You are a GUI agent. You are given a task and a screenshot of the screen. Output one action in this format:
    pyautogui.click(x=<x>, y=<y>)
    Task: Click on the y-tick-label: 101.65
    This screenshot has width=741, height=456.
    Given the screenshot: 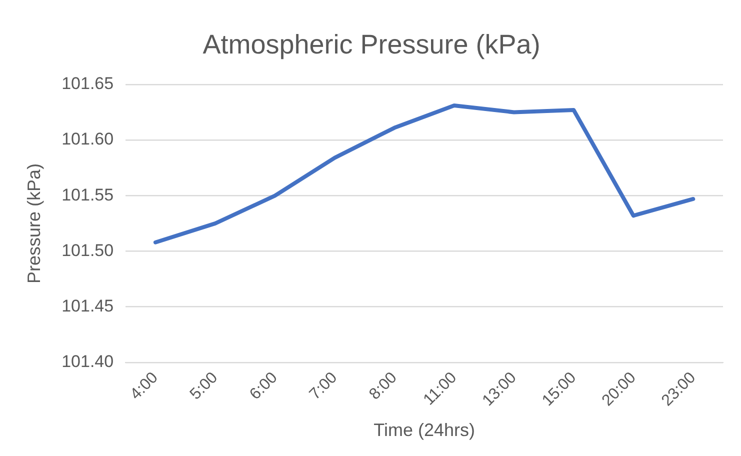 What is the action you would take?
    pyautogui.click(x=88, y=84)
    